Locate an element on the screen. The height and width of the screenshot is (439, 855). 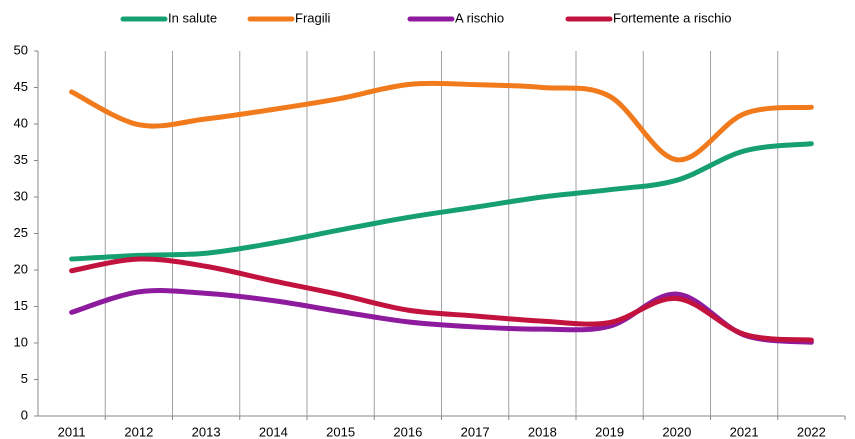
x-tick-label: 2014 is located at coordinates (273, 431).